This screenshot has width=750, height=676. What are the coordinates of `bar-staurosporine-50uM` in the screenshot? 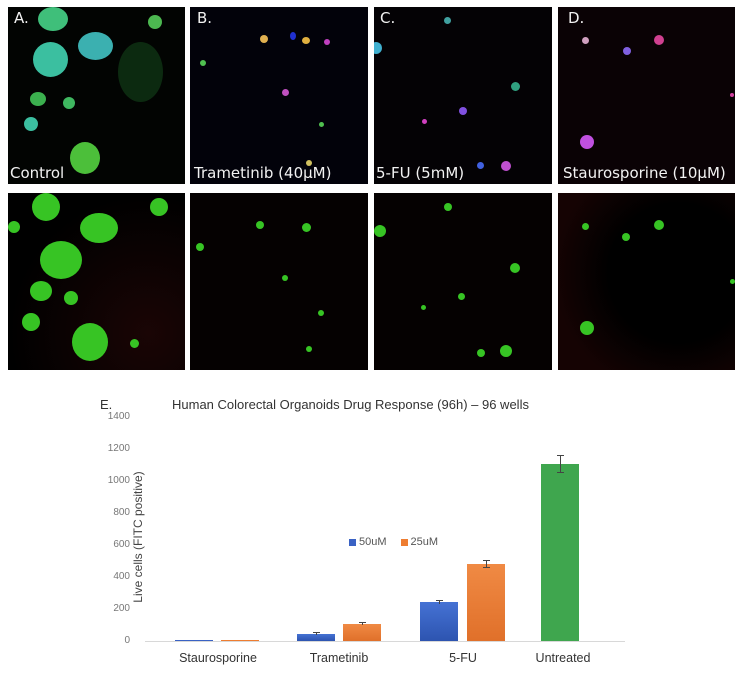 It's located at (194, 640).